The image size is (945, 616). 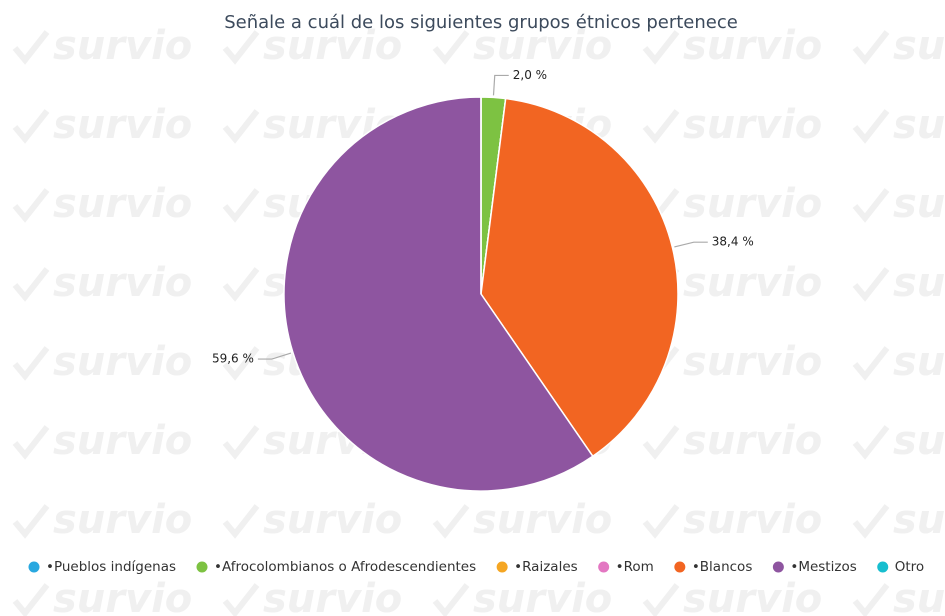 What do you see at coordinates (635, 567) in the screenshot?
I see `legend-label: •Rom` at bounding box center [635, 567].